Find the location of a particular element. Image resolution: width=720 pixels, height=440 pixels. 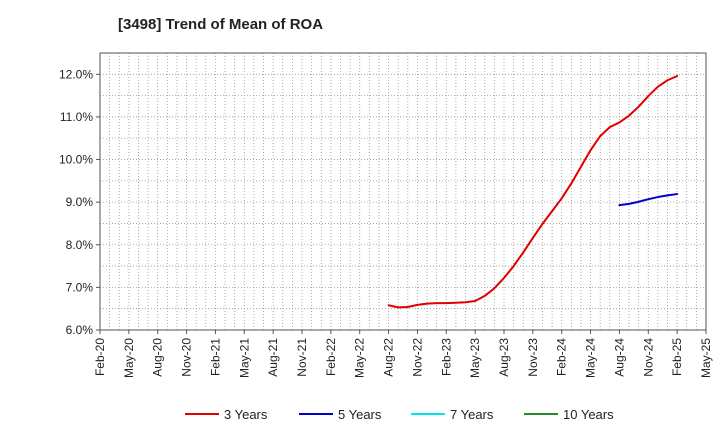

x-tick-label: Feb-21 is located at coordinates (215, 357).